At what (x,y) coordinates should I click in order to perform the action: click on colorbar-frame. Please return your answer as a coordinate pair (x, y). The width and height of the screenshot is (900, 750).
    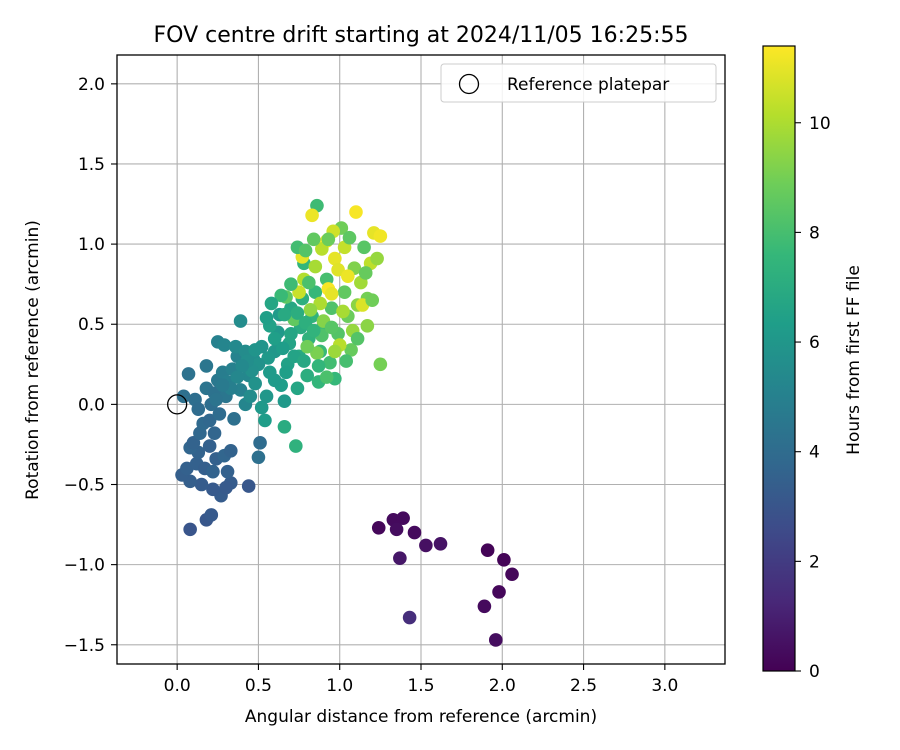
    Looking at the image, I should click on (779, 358).